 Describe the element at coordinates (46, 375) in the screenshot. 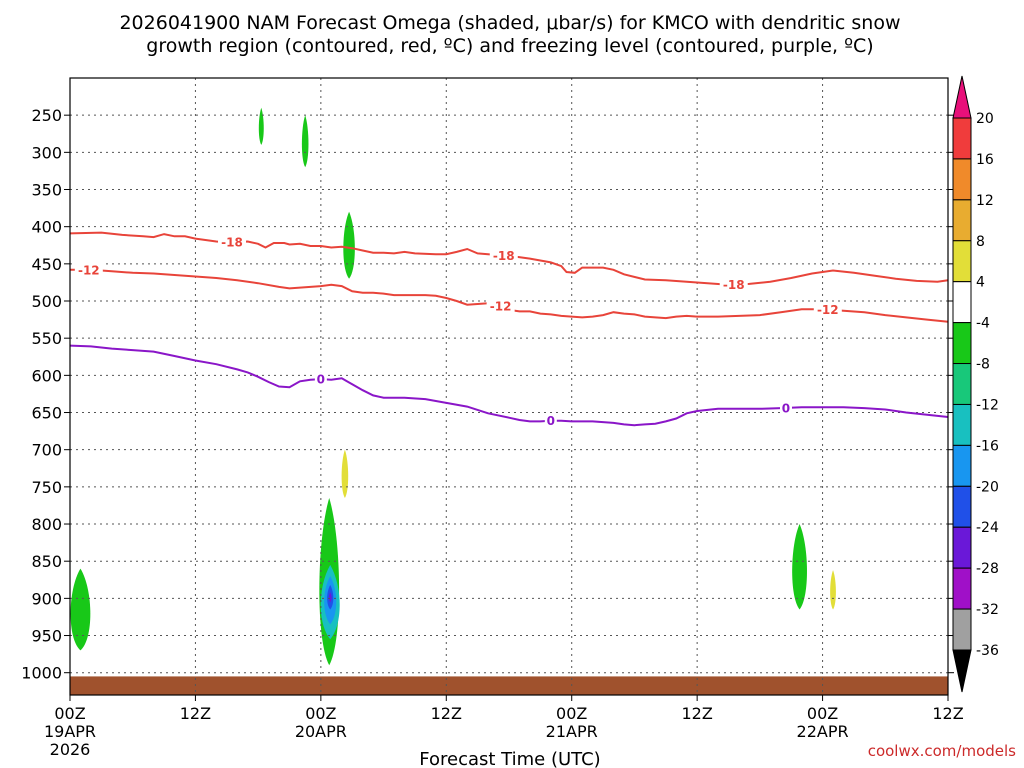

I see `y-tick-label: 600` at that location.